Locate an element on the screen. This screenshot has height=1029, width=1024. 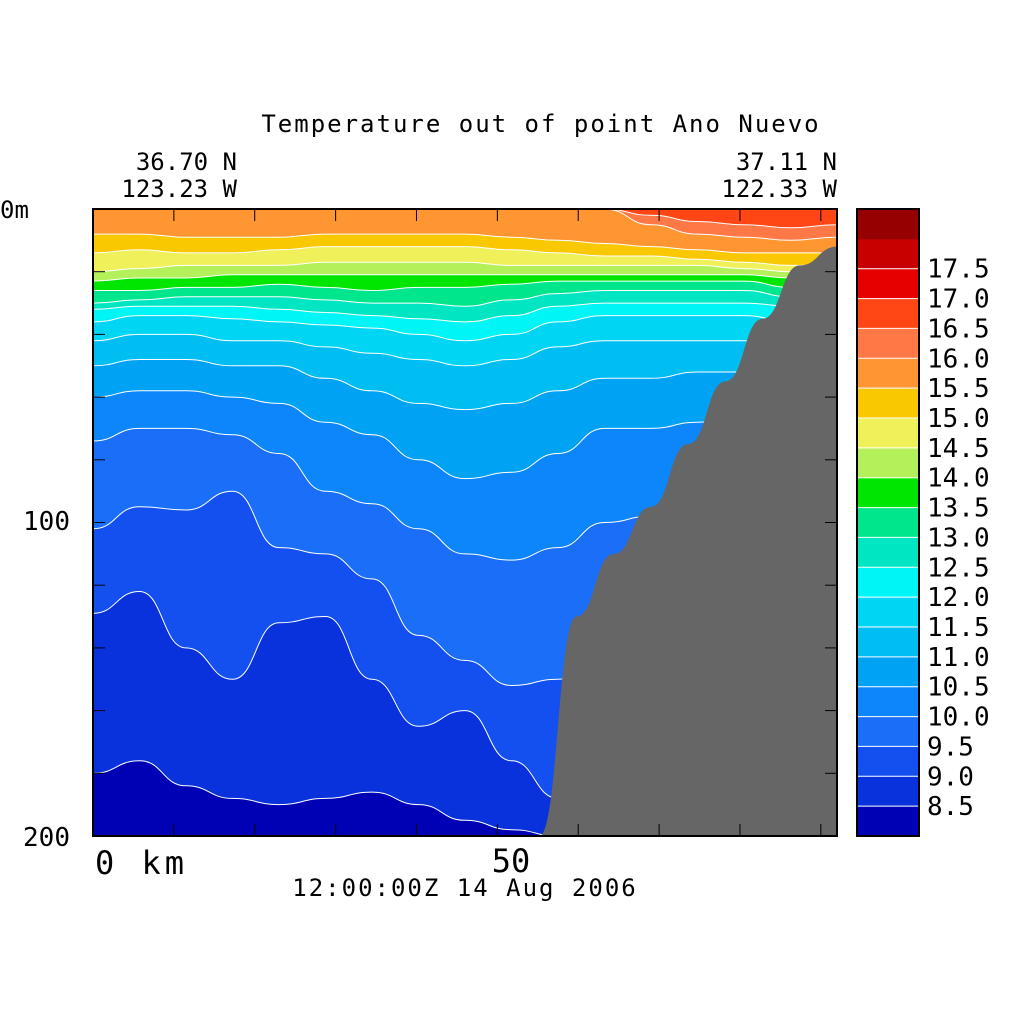
colorbar-label-15.0: 15.0 is located at coordinates (958, 419).